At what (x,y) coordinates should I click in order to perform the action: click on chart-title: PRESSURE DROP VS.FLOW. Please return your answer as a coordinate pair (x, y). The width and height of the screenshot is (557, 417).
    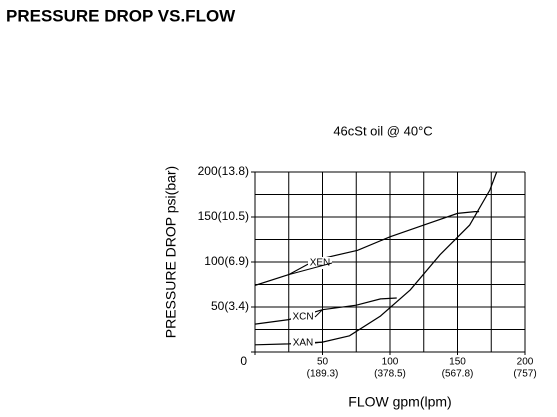
    Looking at the image, I should click on (121, 15).